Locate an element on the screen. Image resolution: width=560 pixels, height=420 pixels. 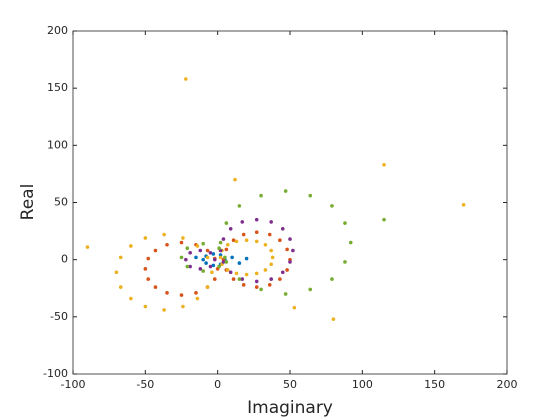
x-tick-label: 50 is located at coordinates (290, 384).